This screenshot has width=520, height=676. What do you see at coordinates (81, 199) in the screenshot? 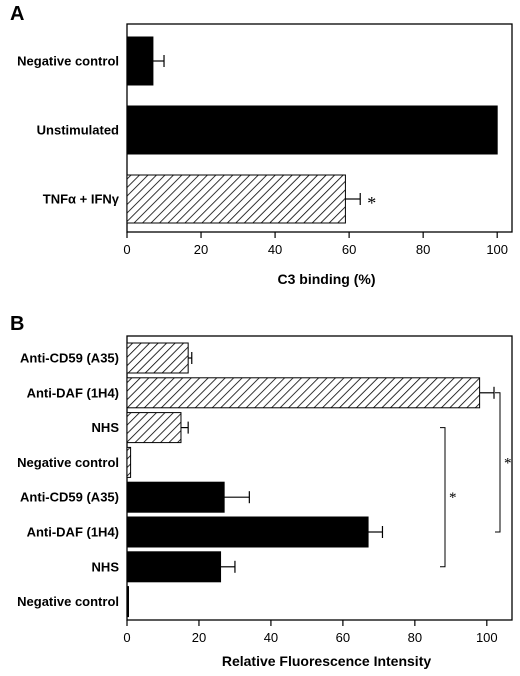
I see `category-label: TNFα + IFNγ` at bounding box center [81, 199].